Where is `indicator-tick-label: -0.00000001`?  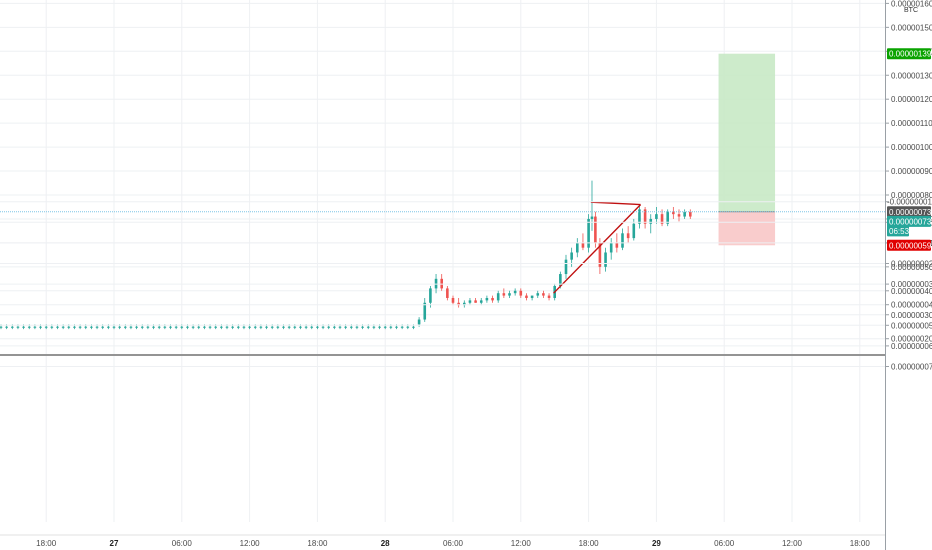 indicator-tick-label: -0.00000001 is located at coordinates (909, 202).